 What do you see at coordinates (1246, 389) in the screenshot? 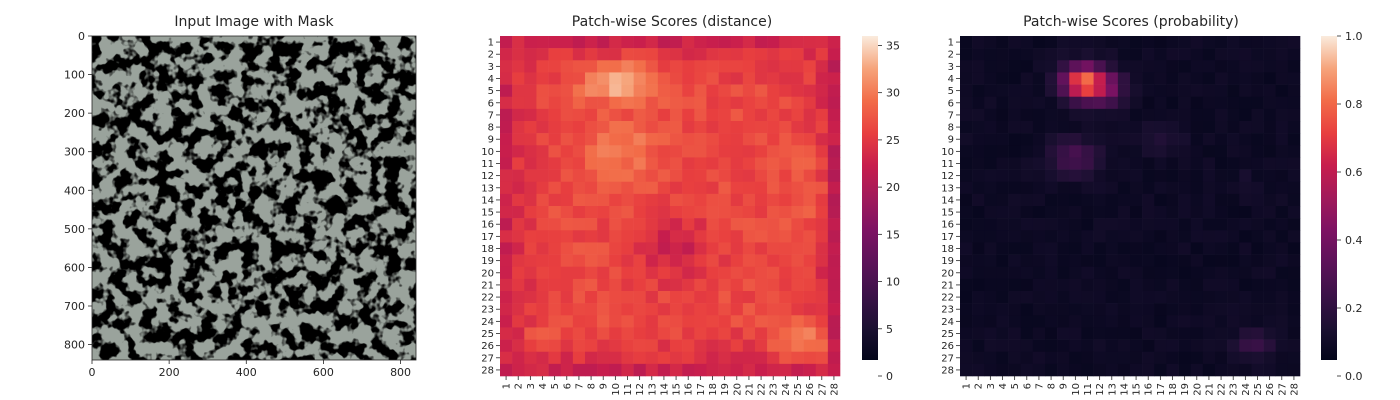
I see `x-tick-label: 24` at bounding box center [1246, 389].